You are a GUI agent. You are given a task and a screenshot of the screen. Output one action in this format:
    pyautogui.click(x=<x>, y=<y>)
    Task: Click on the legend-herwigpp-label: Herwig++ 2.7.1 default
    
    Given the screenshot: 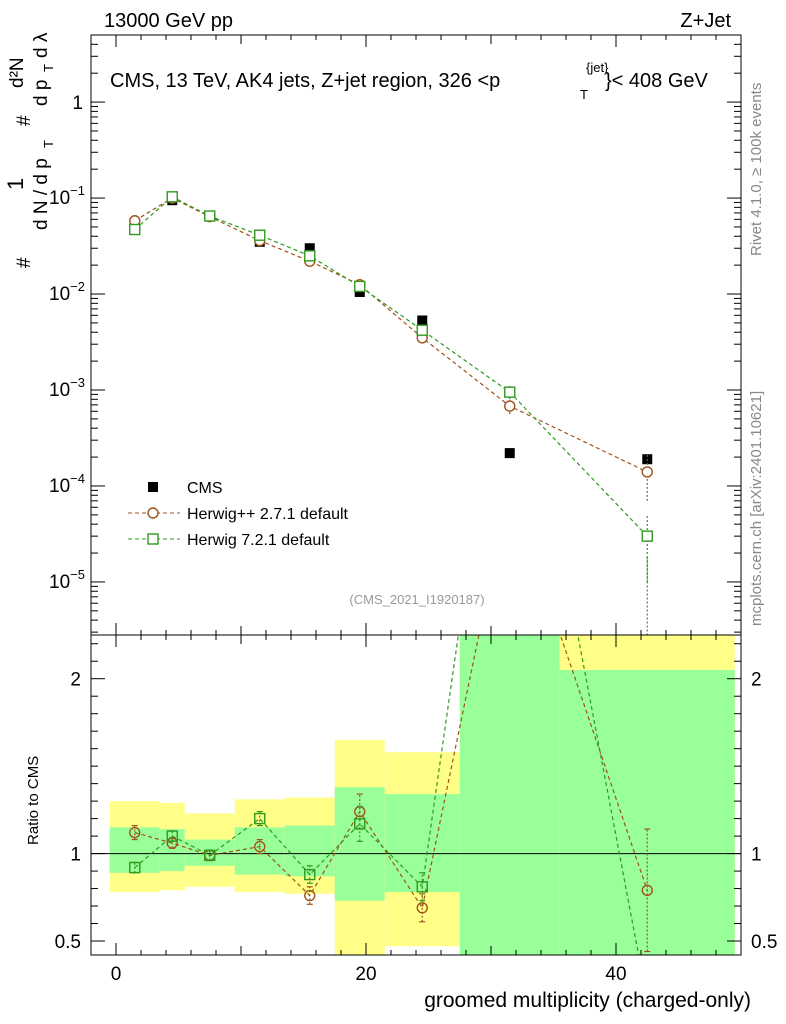 What is the action you would take?
    pyautogui.click(x=268, y=514)
    